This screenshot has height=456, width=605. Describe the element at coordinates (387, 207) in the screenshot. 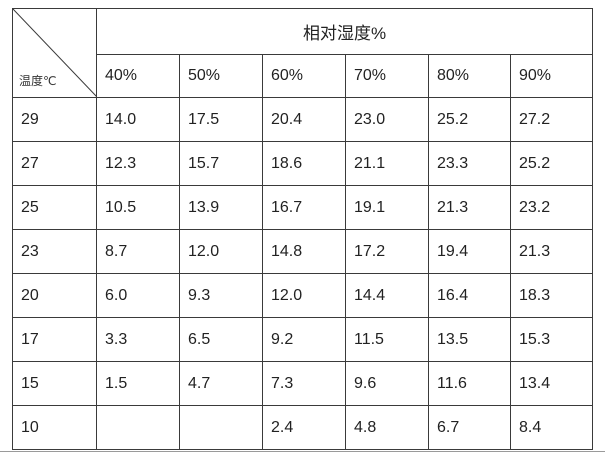

I see `value-cell: 19.1` at that location.